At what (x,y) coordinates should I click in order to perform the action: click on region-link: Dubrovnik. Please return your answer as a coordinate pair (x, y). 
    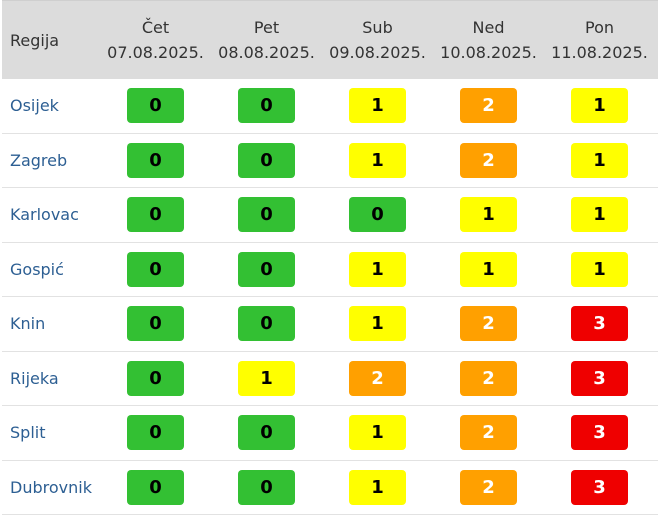
    Looking at the image, I should click on (51, 487).